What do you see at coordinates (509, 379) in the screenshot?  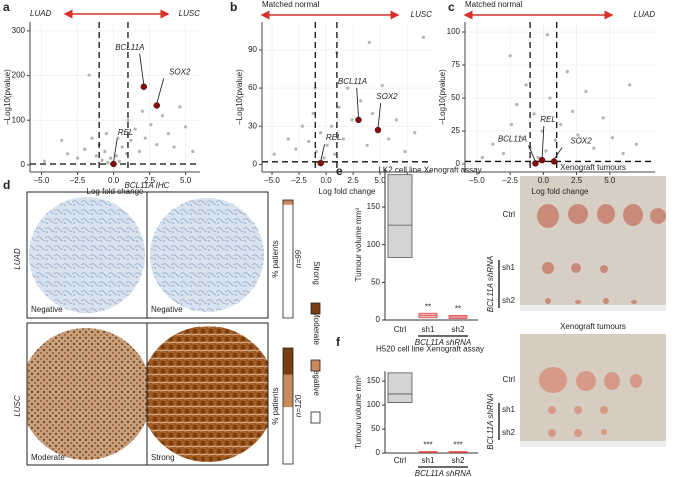 I see `row-label: Ctrl` at bounding box center [509, 379].